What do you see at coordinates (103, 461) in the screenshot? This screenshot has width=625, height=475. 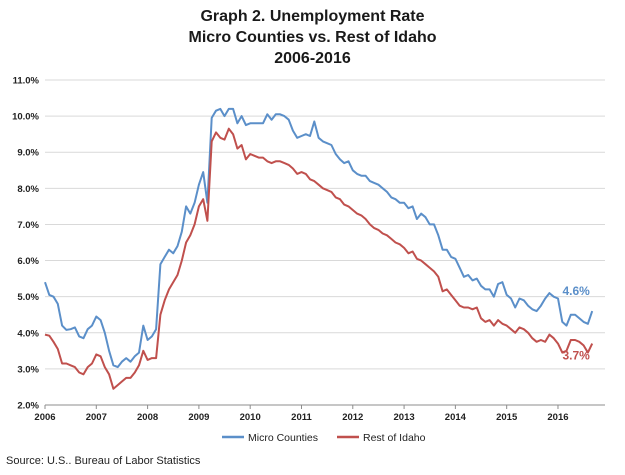 I see `source-note: Source: U.S.. Bureau of Labor Statistics` at bounding box center [103, 461].